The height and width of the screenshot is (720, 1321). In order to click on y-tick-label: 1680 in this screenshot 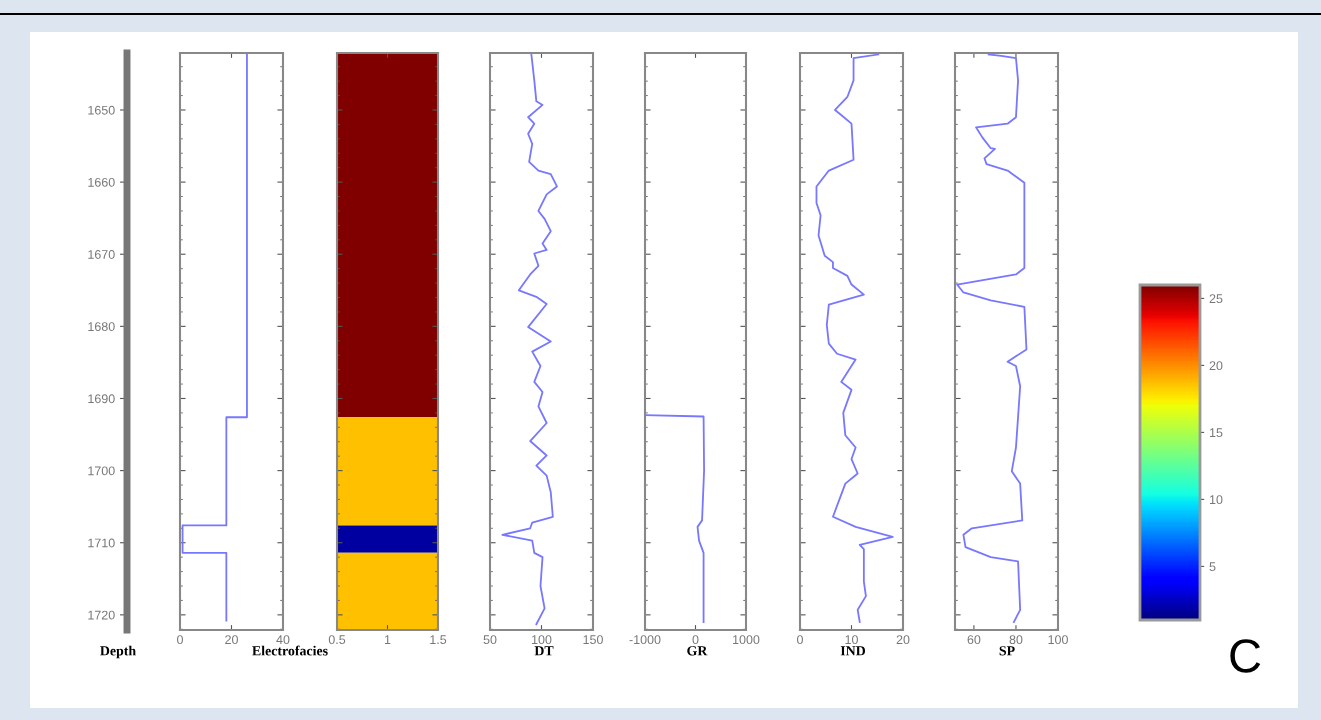, I will do `click(101, 327)`.